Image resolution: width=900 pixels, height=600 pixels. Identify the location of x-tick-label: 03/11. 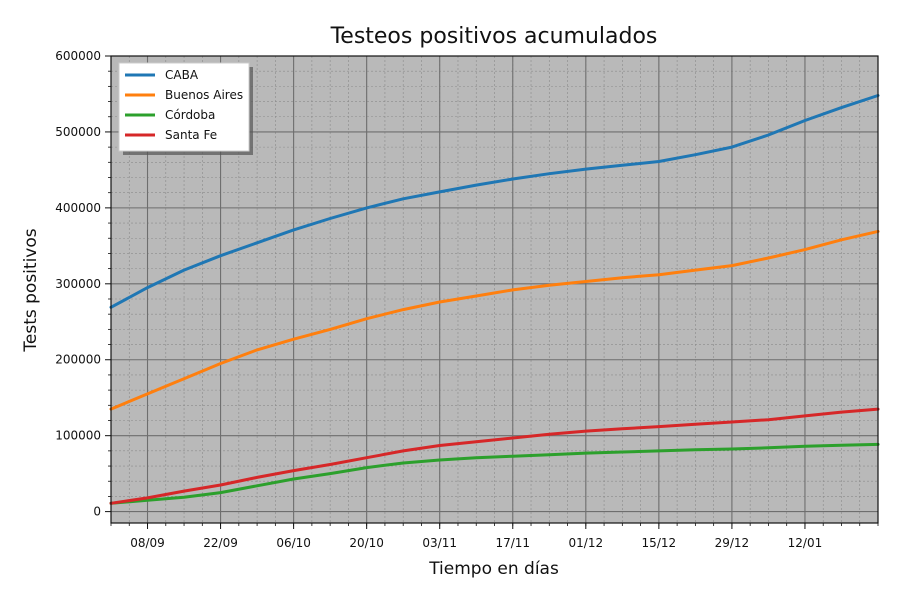
(439, 543).